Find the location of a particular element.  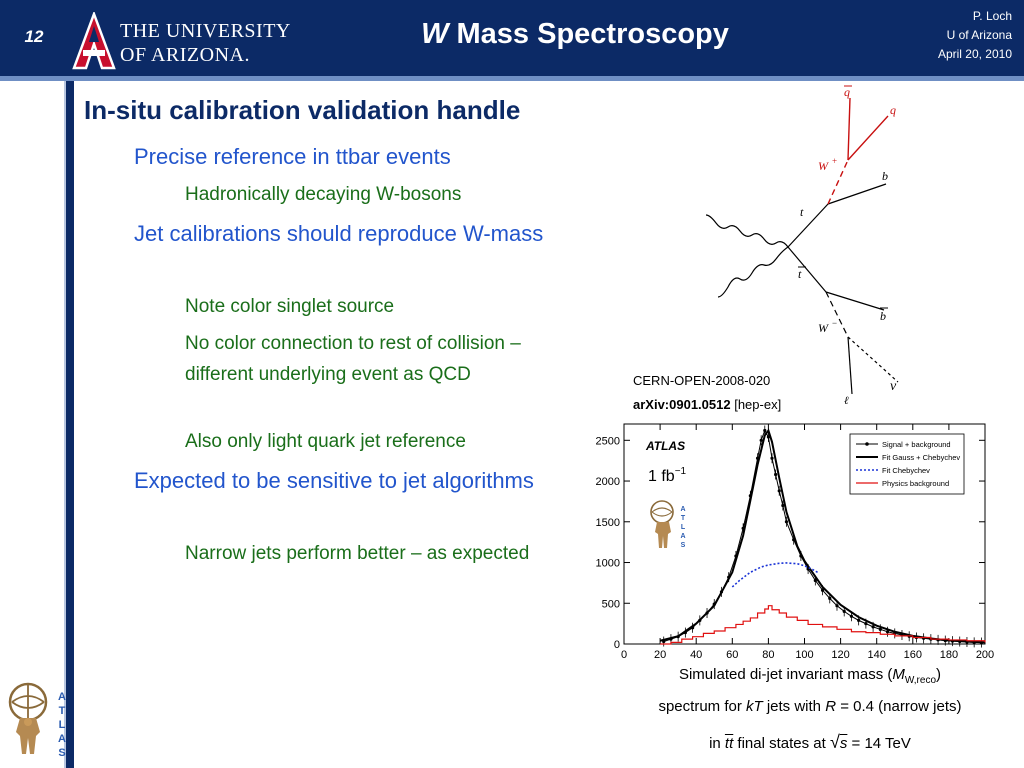

left-bar is located at coordinates (70, 424).